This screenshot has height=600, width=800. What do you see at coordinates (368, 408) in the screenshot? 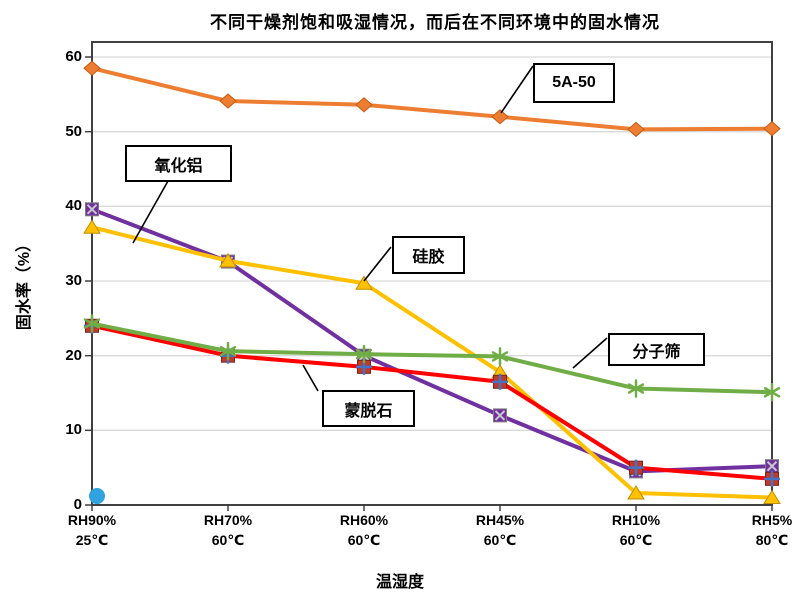
I see `series-label-mengtuoshi: 蒙脱石` at bounding box center [368, 408].